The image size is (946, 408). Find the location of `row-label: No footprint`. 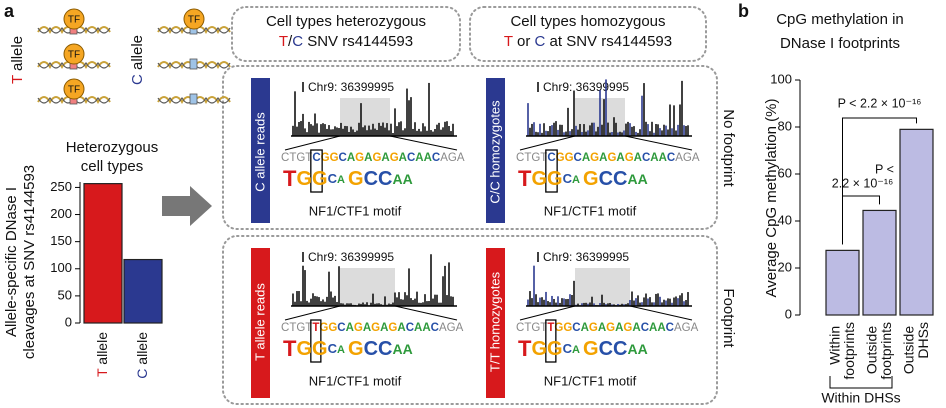

row-label: No footprint is located at coordinates (728, 148).